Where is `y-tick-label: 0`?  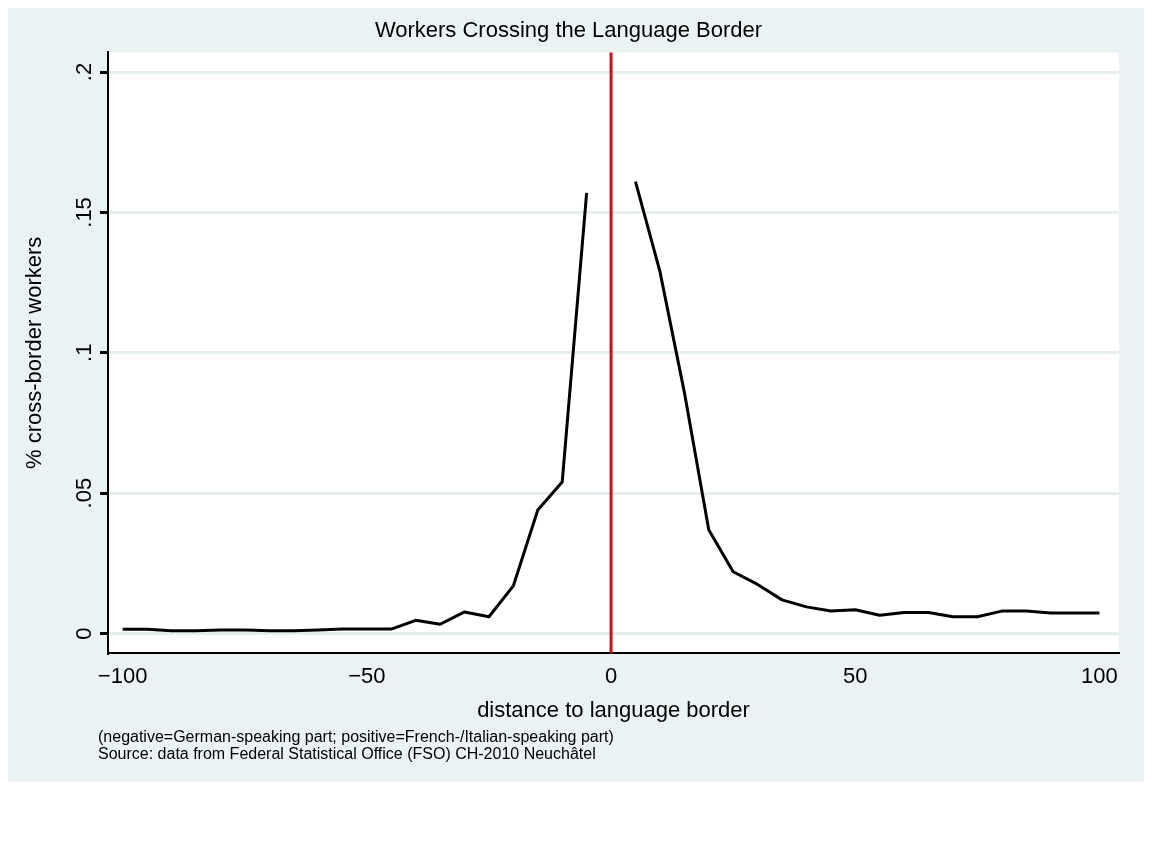
y-tick-label: 0 is located at coordinates (84, 633).